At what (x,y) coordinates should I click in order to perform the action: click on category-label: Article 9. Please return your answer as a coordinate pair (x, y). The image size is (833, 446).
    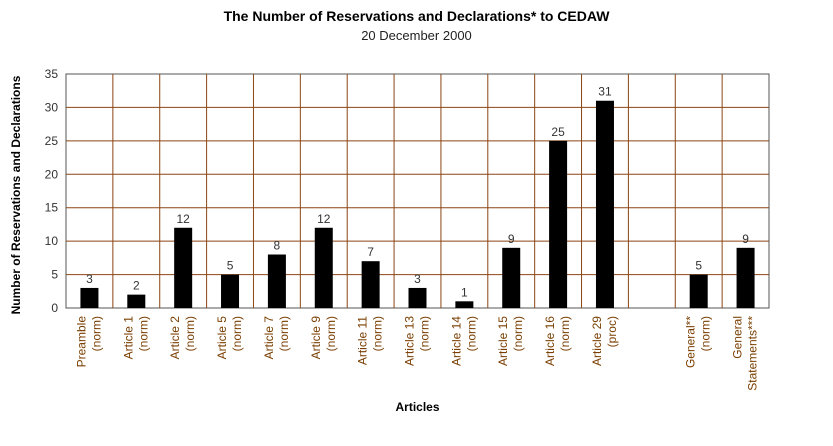
    Looking at the image, I should click on (316, 338).